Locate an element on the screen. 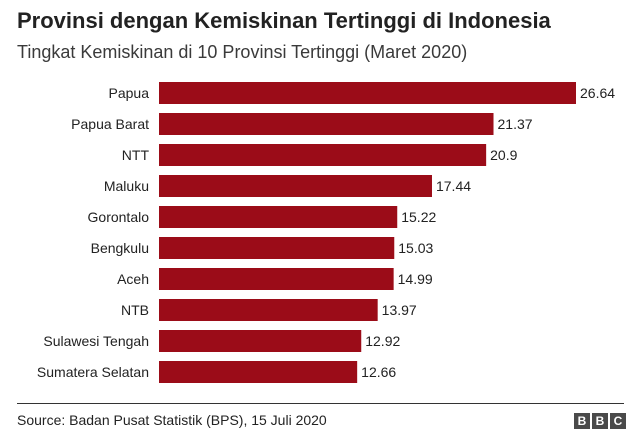 The image size is (640, 446). category-label: Maluku is located at coordinates (126, 186).